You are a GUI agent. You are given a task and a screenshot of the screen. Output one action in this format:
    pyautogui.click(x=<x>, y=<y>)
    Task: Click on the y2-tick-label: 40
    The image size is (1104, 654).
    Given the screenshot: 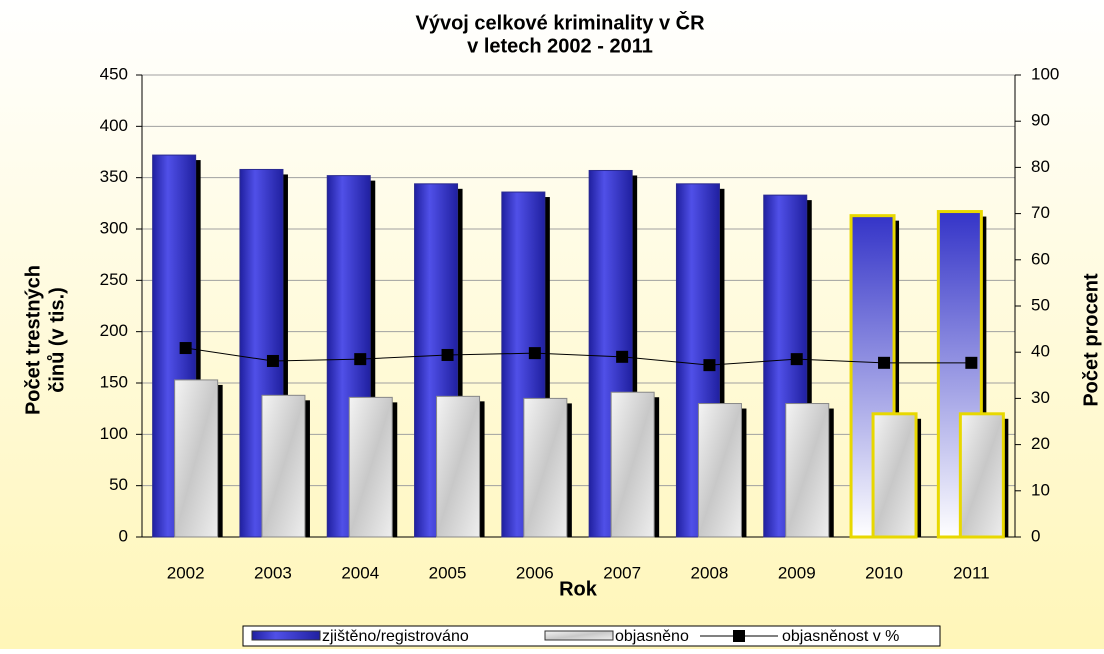 What is the action you would take?
    pyautogui.click(x=1040, y=351)
    